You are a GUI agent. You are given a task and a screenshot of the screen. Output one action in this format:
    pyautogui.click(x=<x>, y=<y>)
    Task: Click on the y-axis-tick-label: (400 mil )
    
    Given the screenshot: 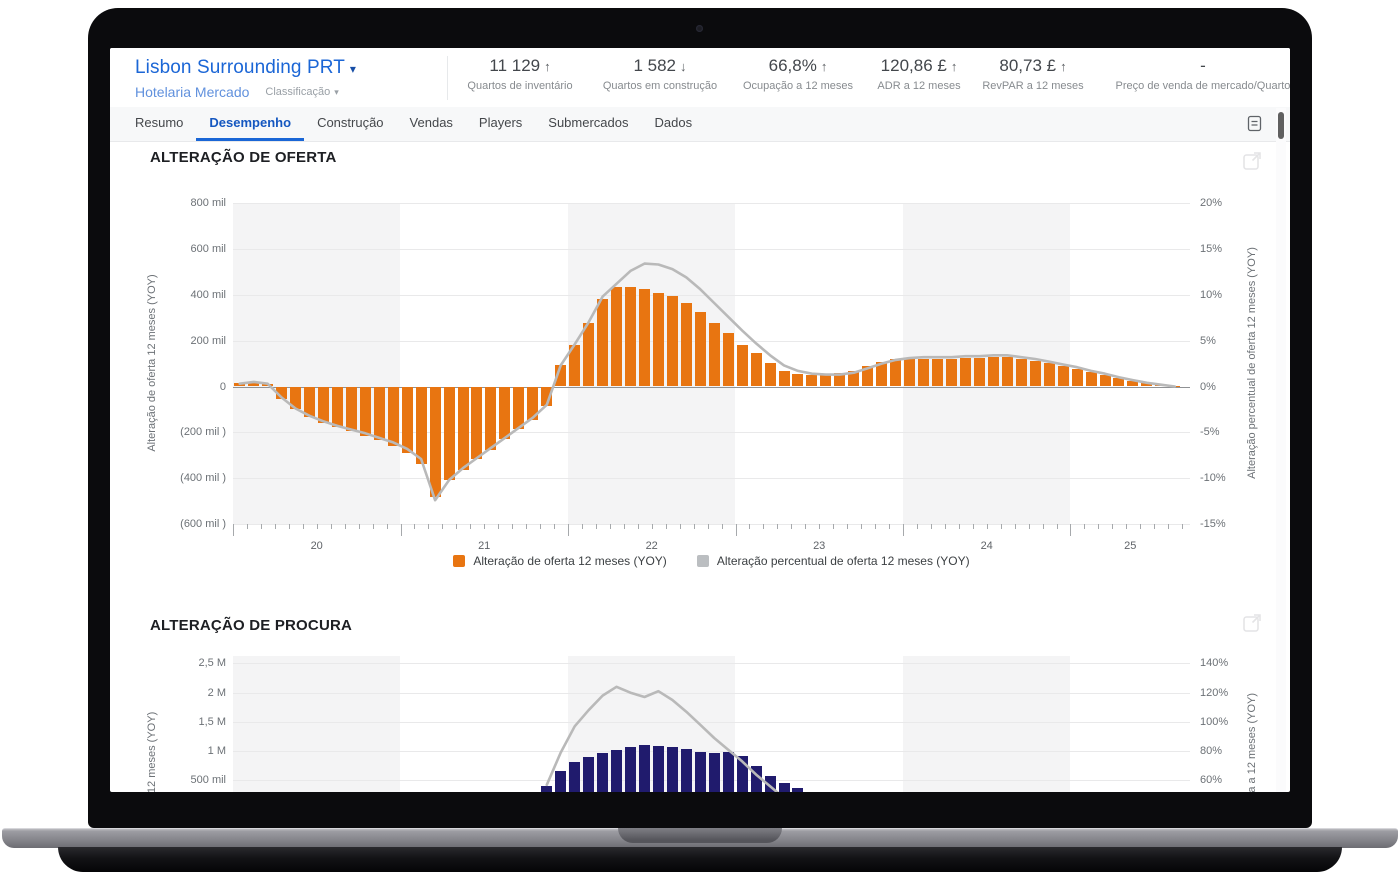 What is the action you would take?
    pyautogui.click(x=203, y=478)
    